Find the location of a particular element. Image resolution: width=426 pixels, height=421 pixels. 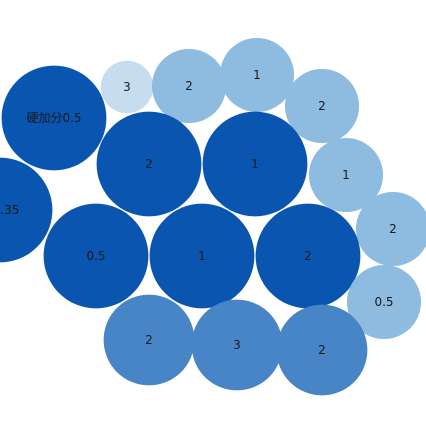

bubble-label: 分0.35 is located at coordinates (9, 210).